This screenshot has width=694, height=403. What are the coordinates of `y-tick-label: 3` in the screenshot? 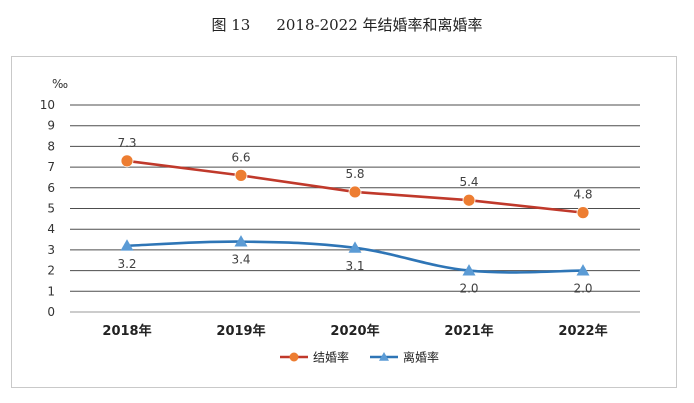 It's located at (51, 250).